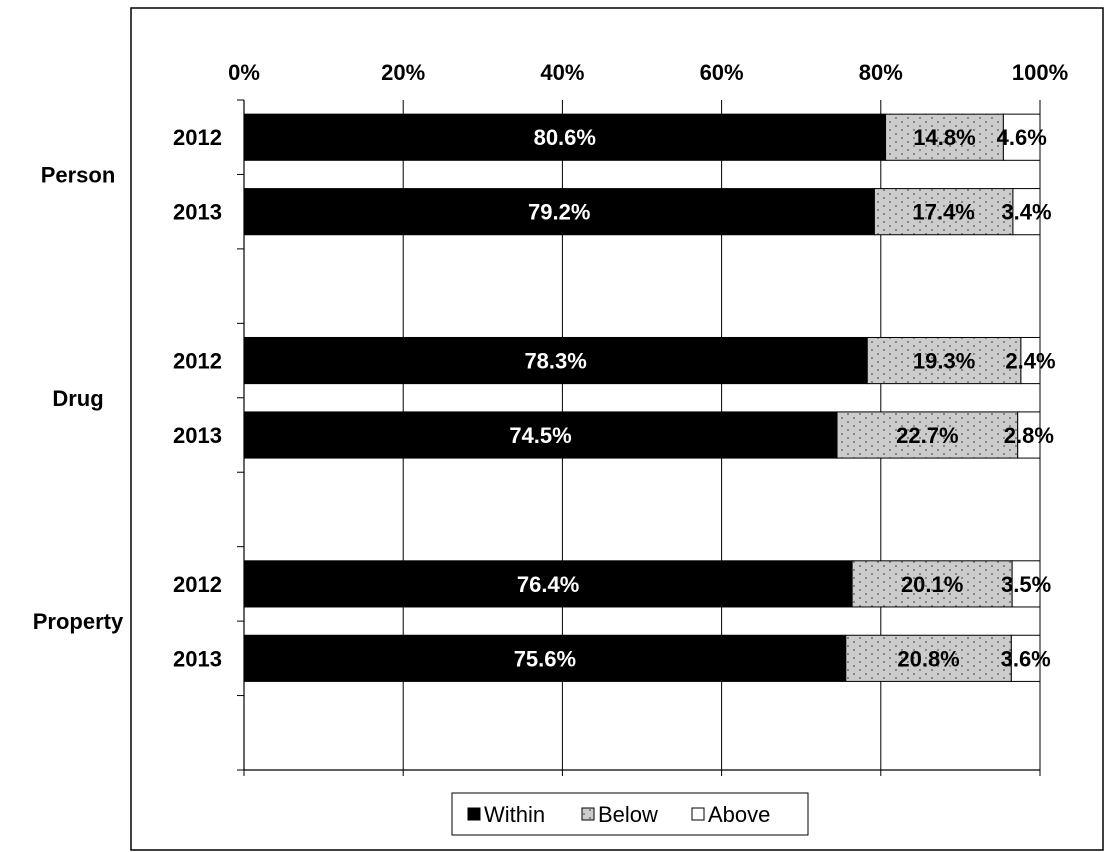 The width and height of the screenshot is (1104, 852). Describe the element at coordinates (514, 814) in the screenshot. I see `legend-entry: Within` at that location.